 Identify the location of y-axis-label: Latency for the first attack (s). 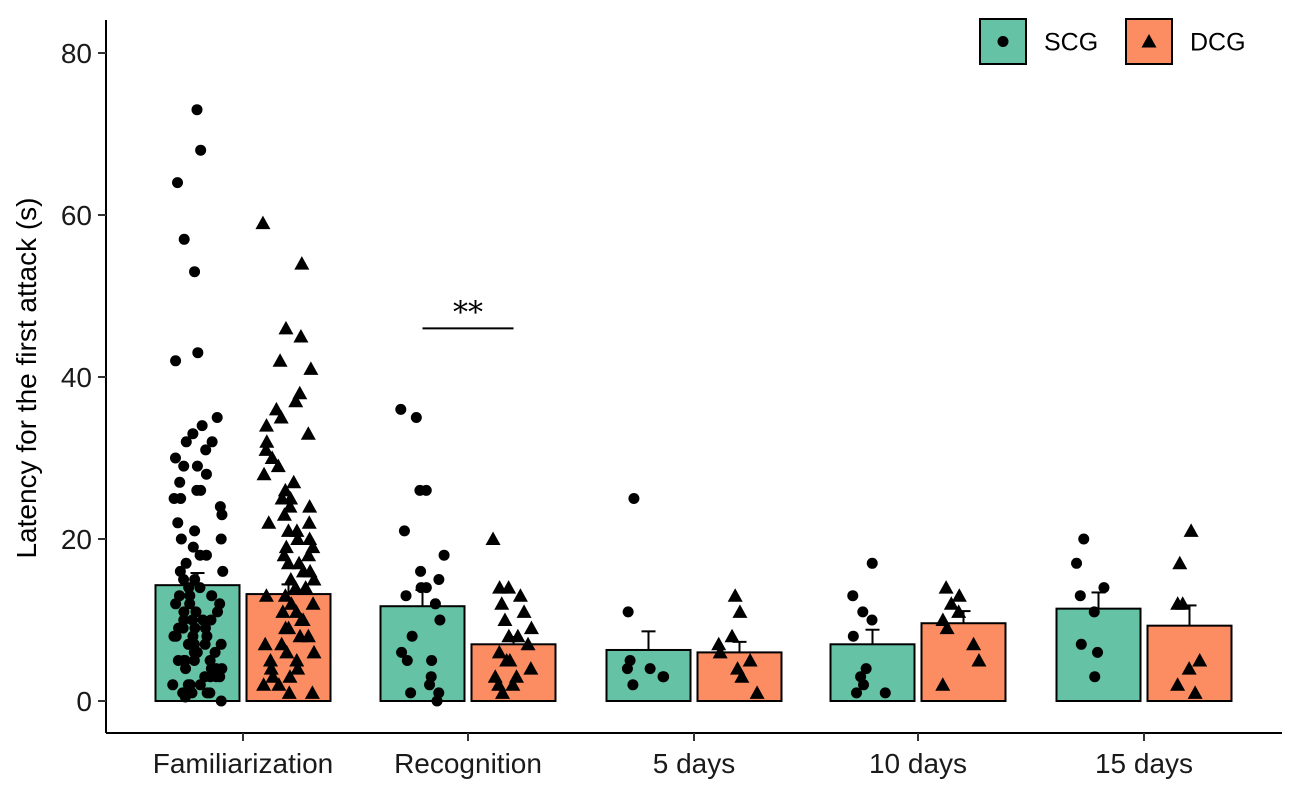
(26, 377).